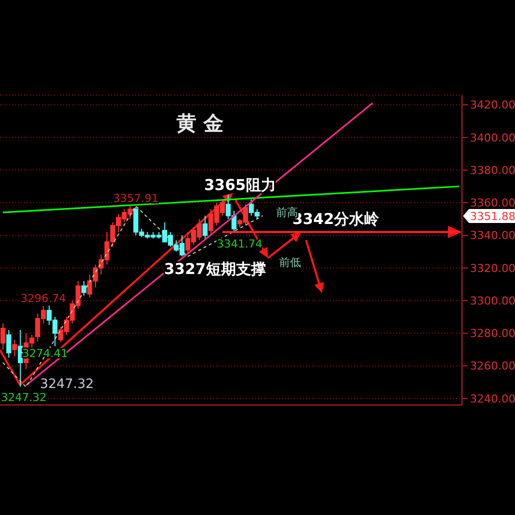 This screenshot has height=515, width=515. What do you see at coordinates (492, 137) in the screenshot?
I see `y-tick-label: 3400.00` at bounding box center [492, 137].